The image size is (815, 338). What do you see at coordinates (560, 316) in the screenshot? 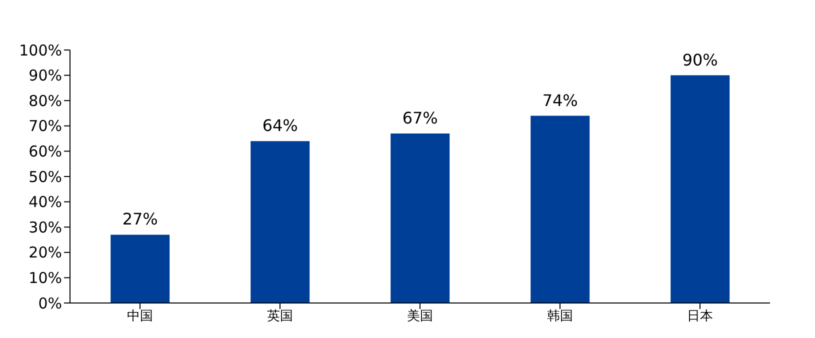
I see `x-tick-label: 韩国` at bounding box center [560, 316].